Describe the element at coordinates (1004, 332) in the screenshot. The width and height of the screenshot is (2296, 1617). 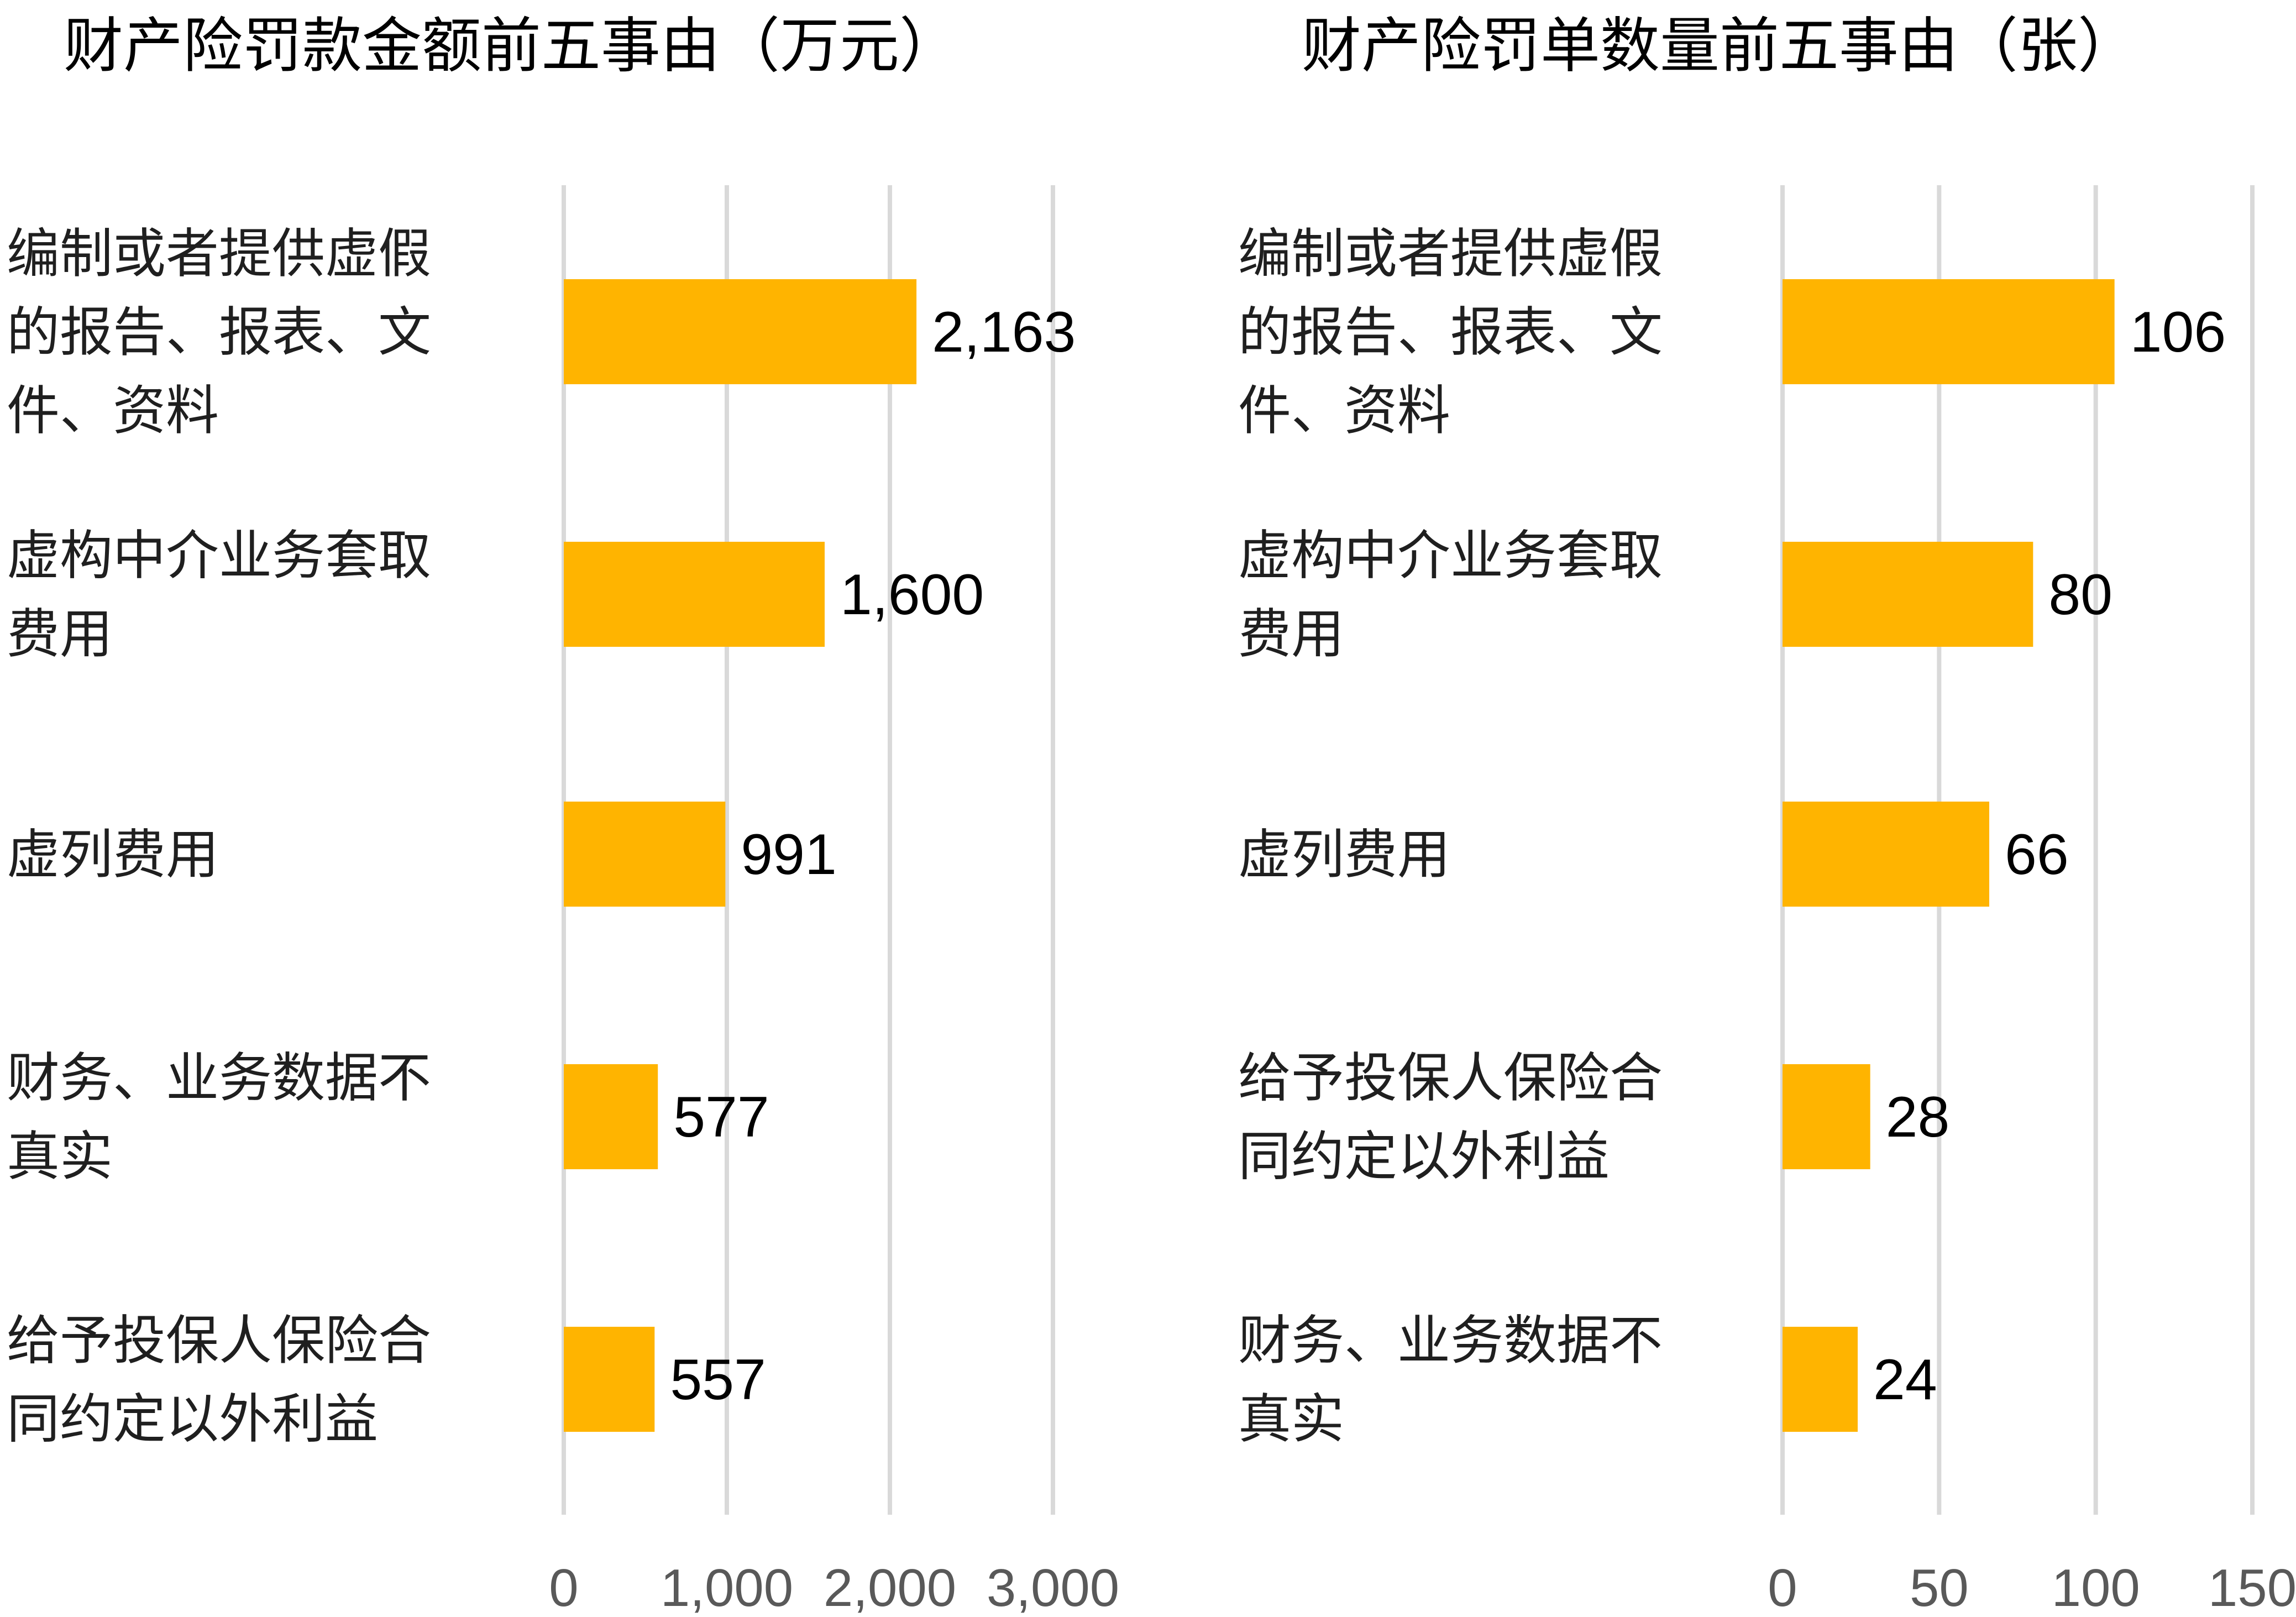
I see `data-label: 2,163` at that location.